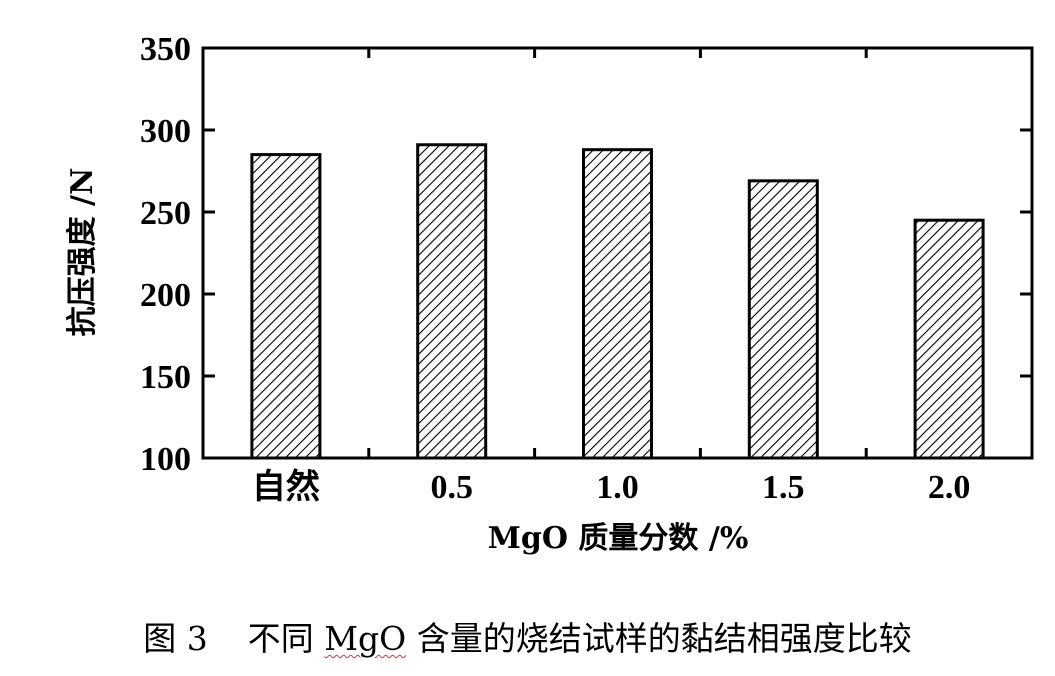 This screenshot has width=1055, height=676. I want to click on y-tick-label: 200, so click(165, 295).